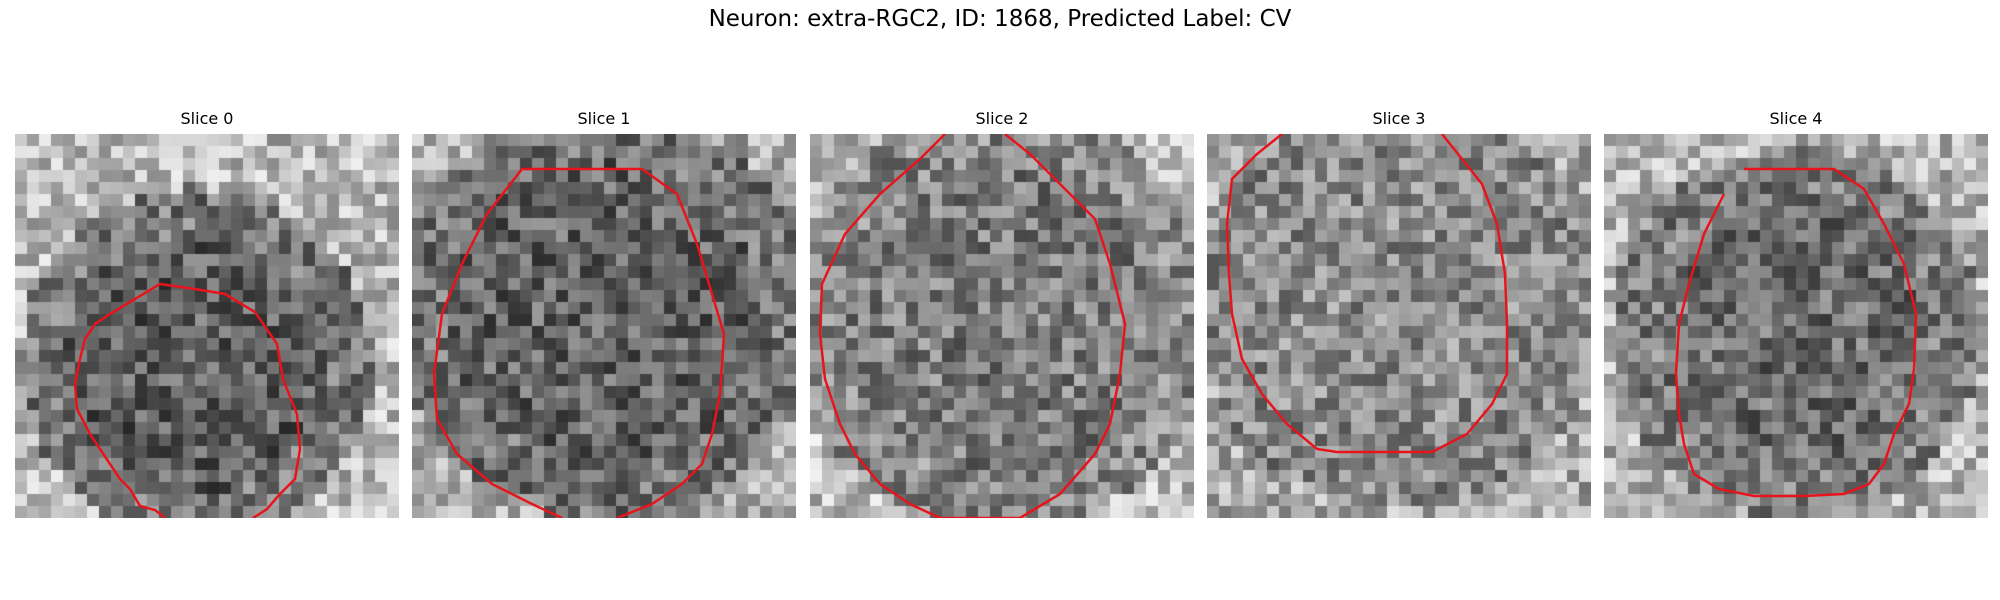  What do you see at coordinates (207, 118) in the screenshot?
I see `slice-title: Slice 0` at bounding box center [207, 118].